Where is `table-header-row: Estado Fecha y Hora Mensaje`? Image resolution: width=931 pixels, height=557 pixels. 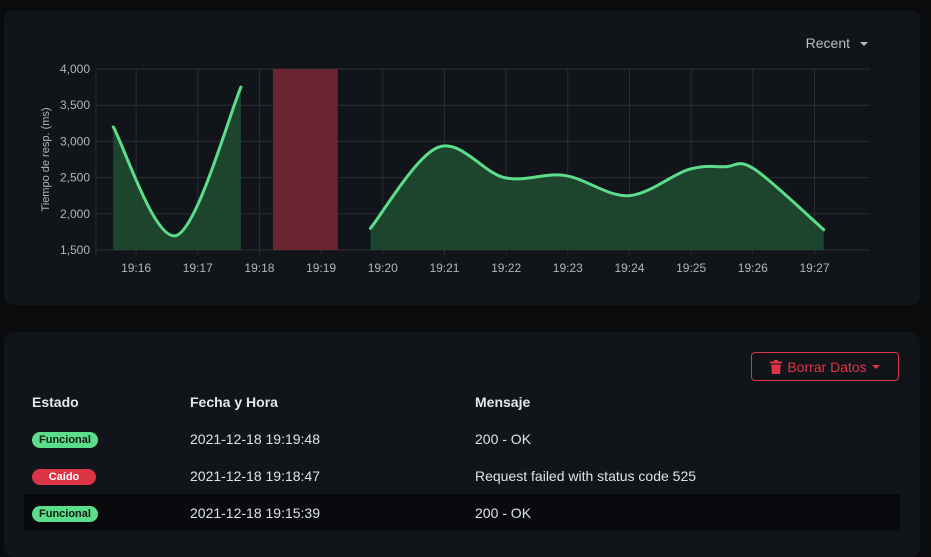
table-header-row: Estado Fecha y Hora Mensaje is located at coordinates (462, 402).